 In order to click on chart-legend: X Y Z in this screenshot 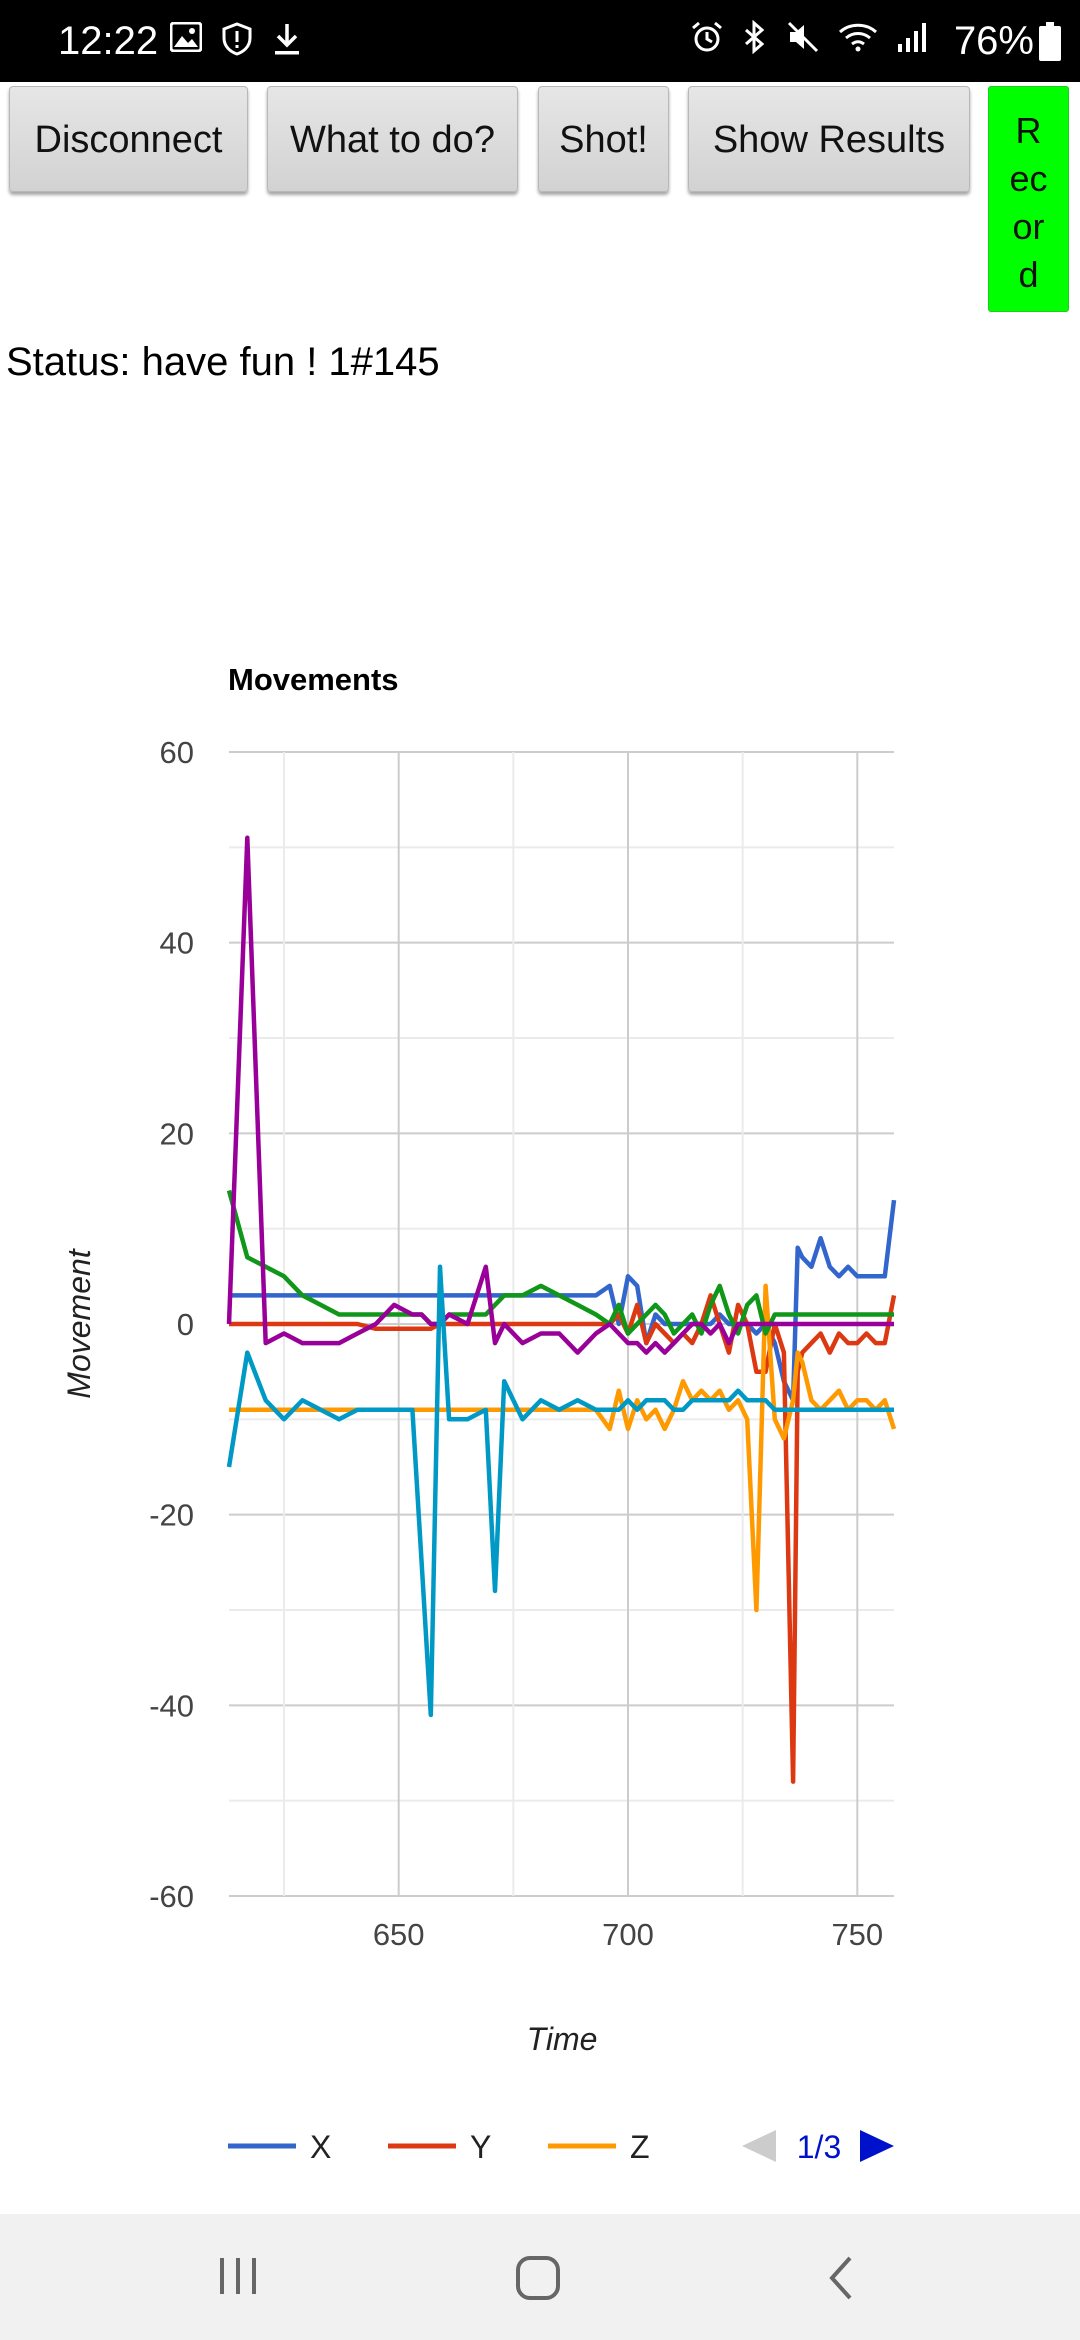, I will do `click(439, 2147)`.